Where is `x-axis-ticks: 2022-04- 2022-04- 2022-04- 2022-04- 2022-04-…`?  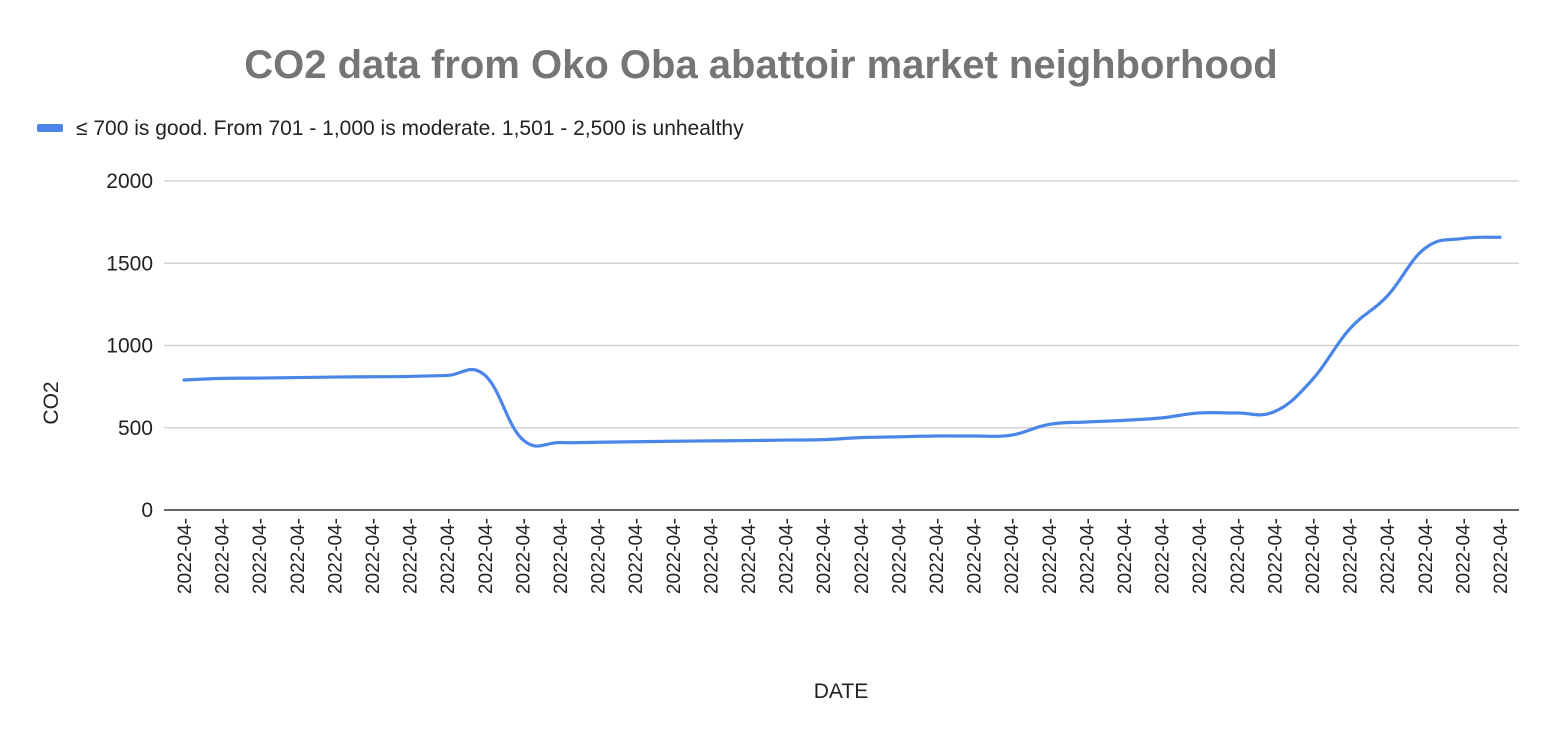 x-axis-ticks: 2022-04- 2022-04- 2022-04- 2022-04- 2022-04-… is located at coordinates (843, 556).